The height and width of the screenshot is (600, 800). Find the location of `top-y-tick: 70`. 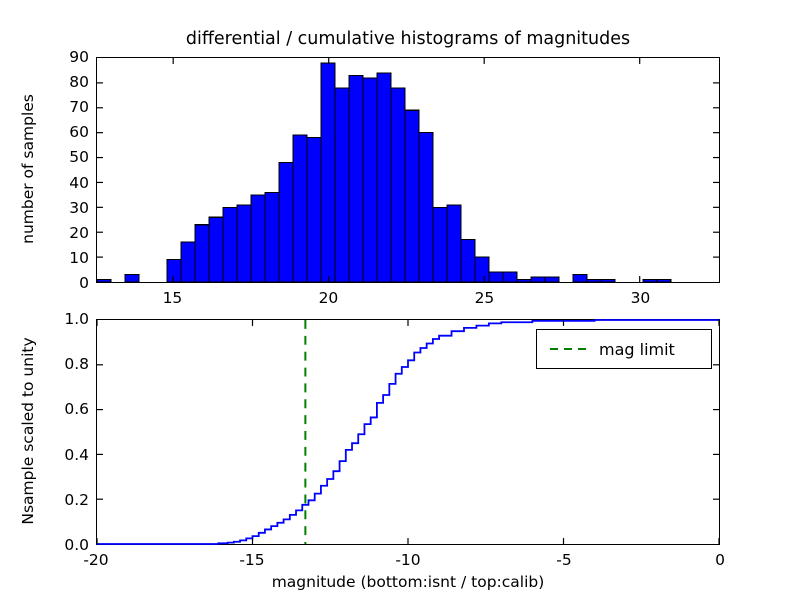

top-y-tick: 70 is located at coordinates (79, 107).